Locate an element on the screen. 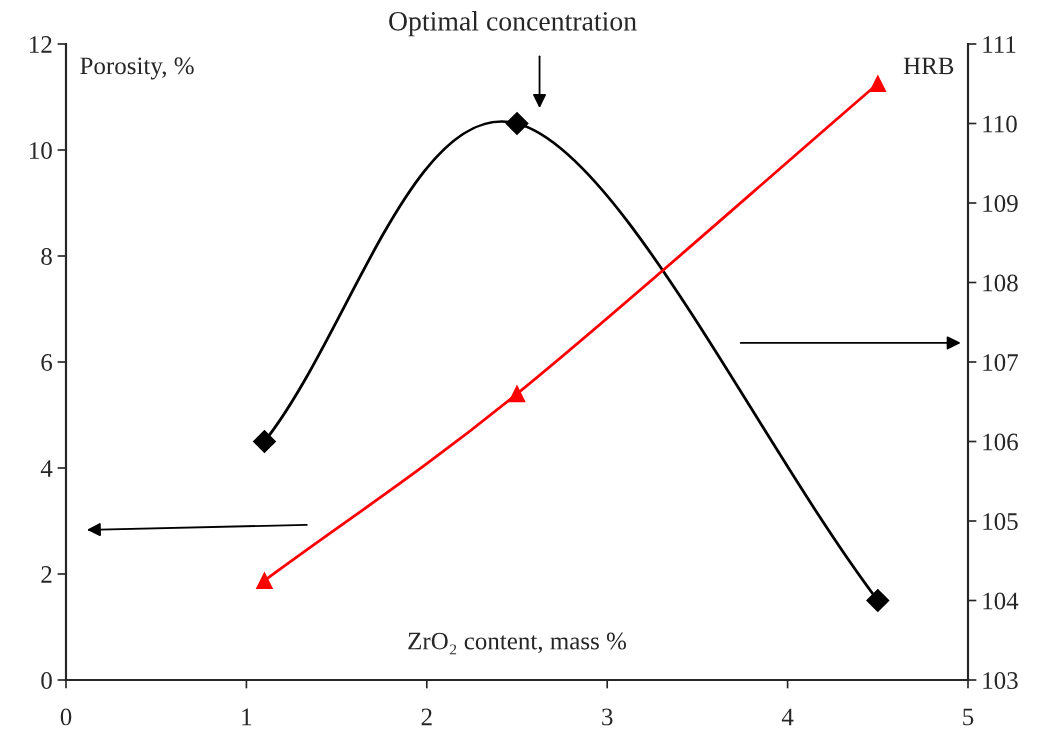  y-tick-label: 8 is located at coordinates (46, 256).